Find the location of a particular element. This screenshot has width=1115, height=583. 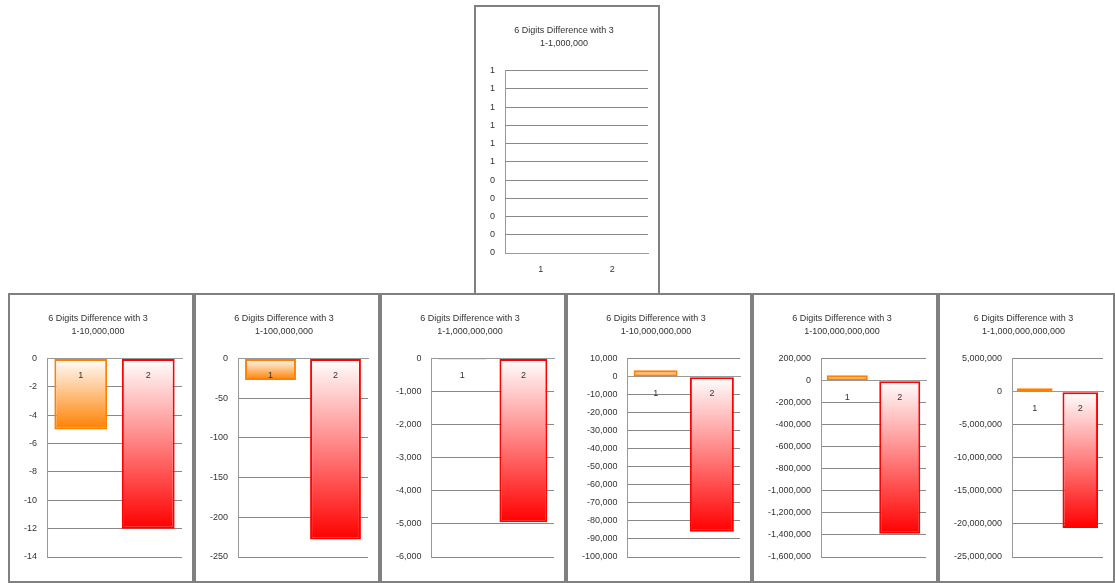

y-tick-label: -15,000,000 is located at coordinates (978, 490).